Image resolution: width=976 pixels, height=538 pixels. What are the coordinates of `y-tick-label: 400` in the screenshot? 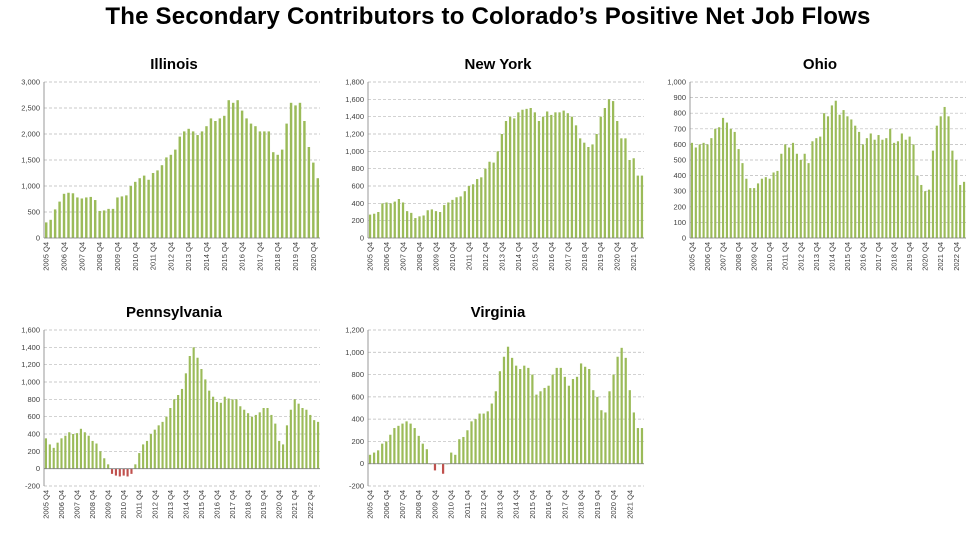 It's located at (33, 434).